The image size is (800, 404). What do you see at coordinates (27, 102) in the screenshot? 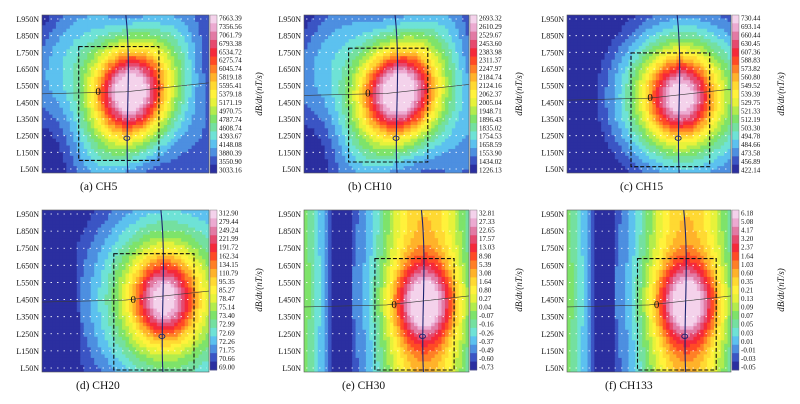
I see `y-tick-label: L450N` at bounding box center [27, 102].